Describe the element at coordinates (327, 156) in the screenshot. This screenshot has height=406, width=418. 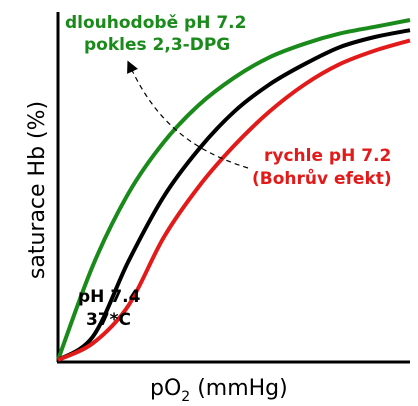
I see `red-label-line1: rychle pH 7.2` at that location.